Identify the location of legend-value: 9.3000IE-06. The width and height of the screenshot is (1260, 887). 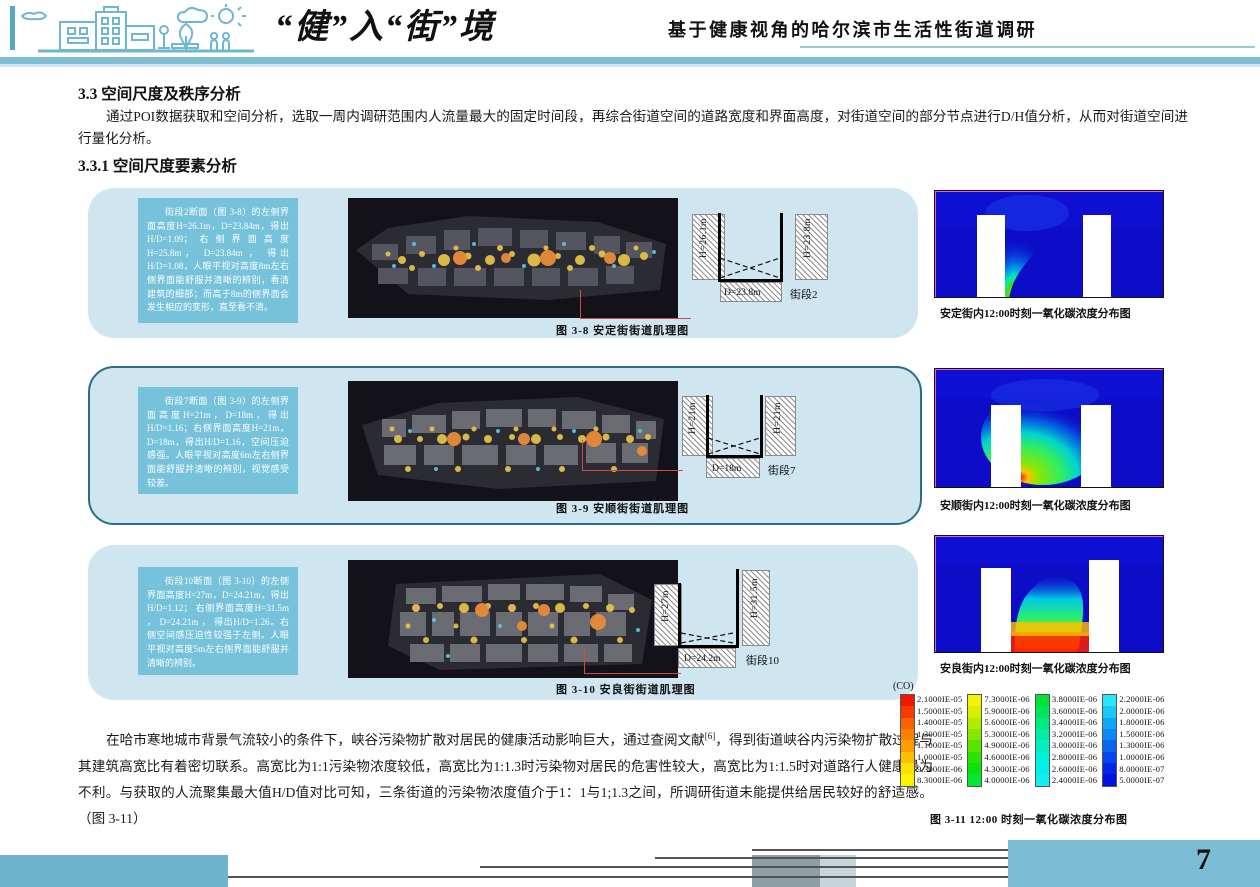
(940, 768).